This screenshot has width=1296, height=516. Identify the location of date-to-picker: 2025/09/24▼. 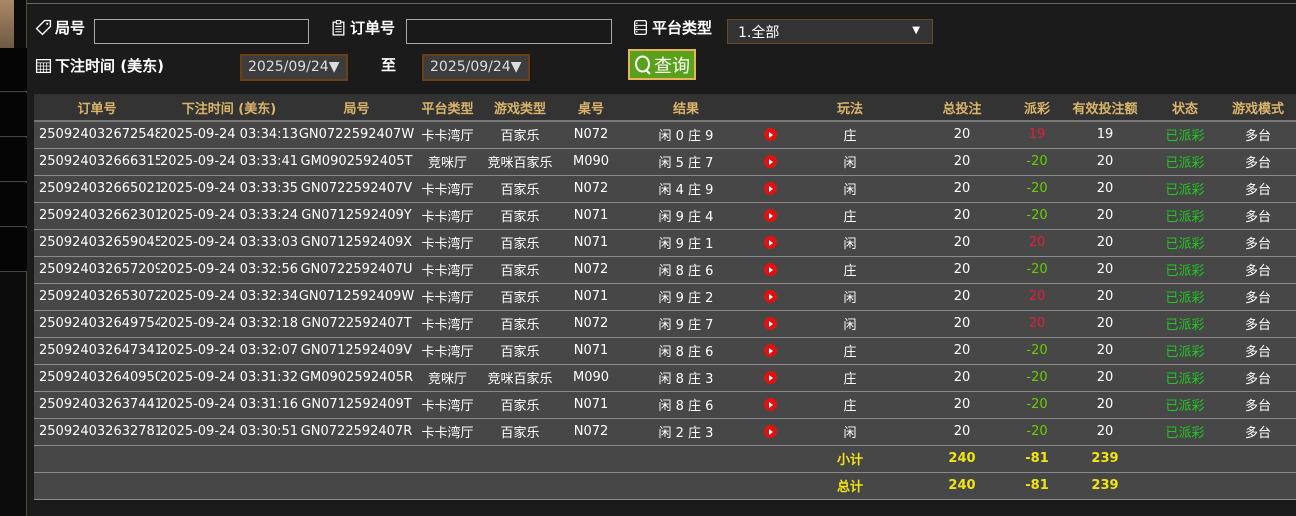
(476, 67).